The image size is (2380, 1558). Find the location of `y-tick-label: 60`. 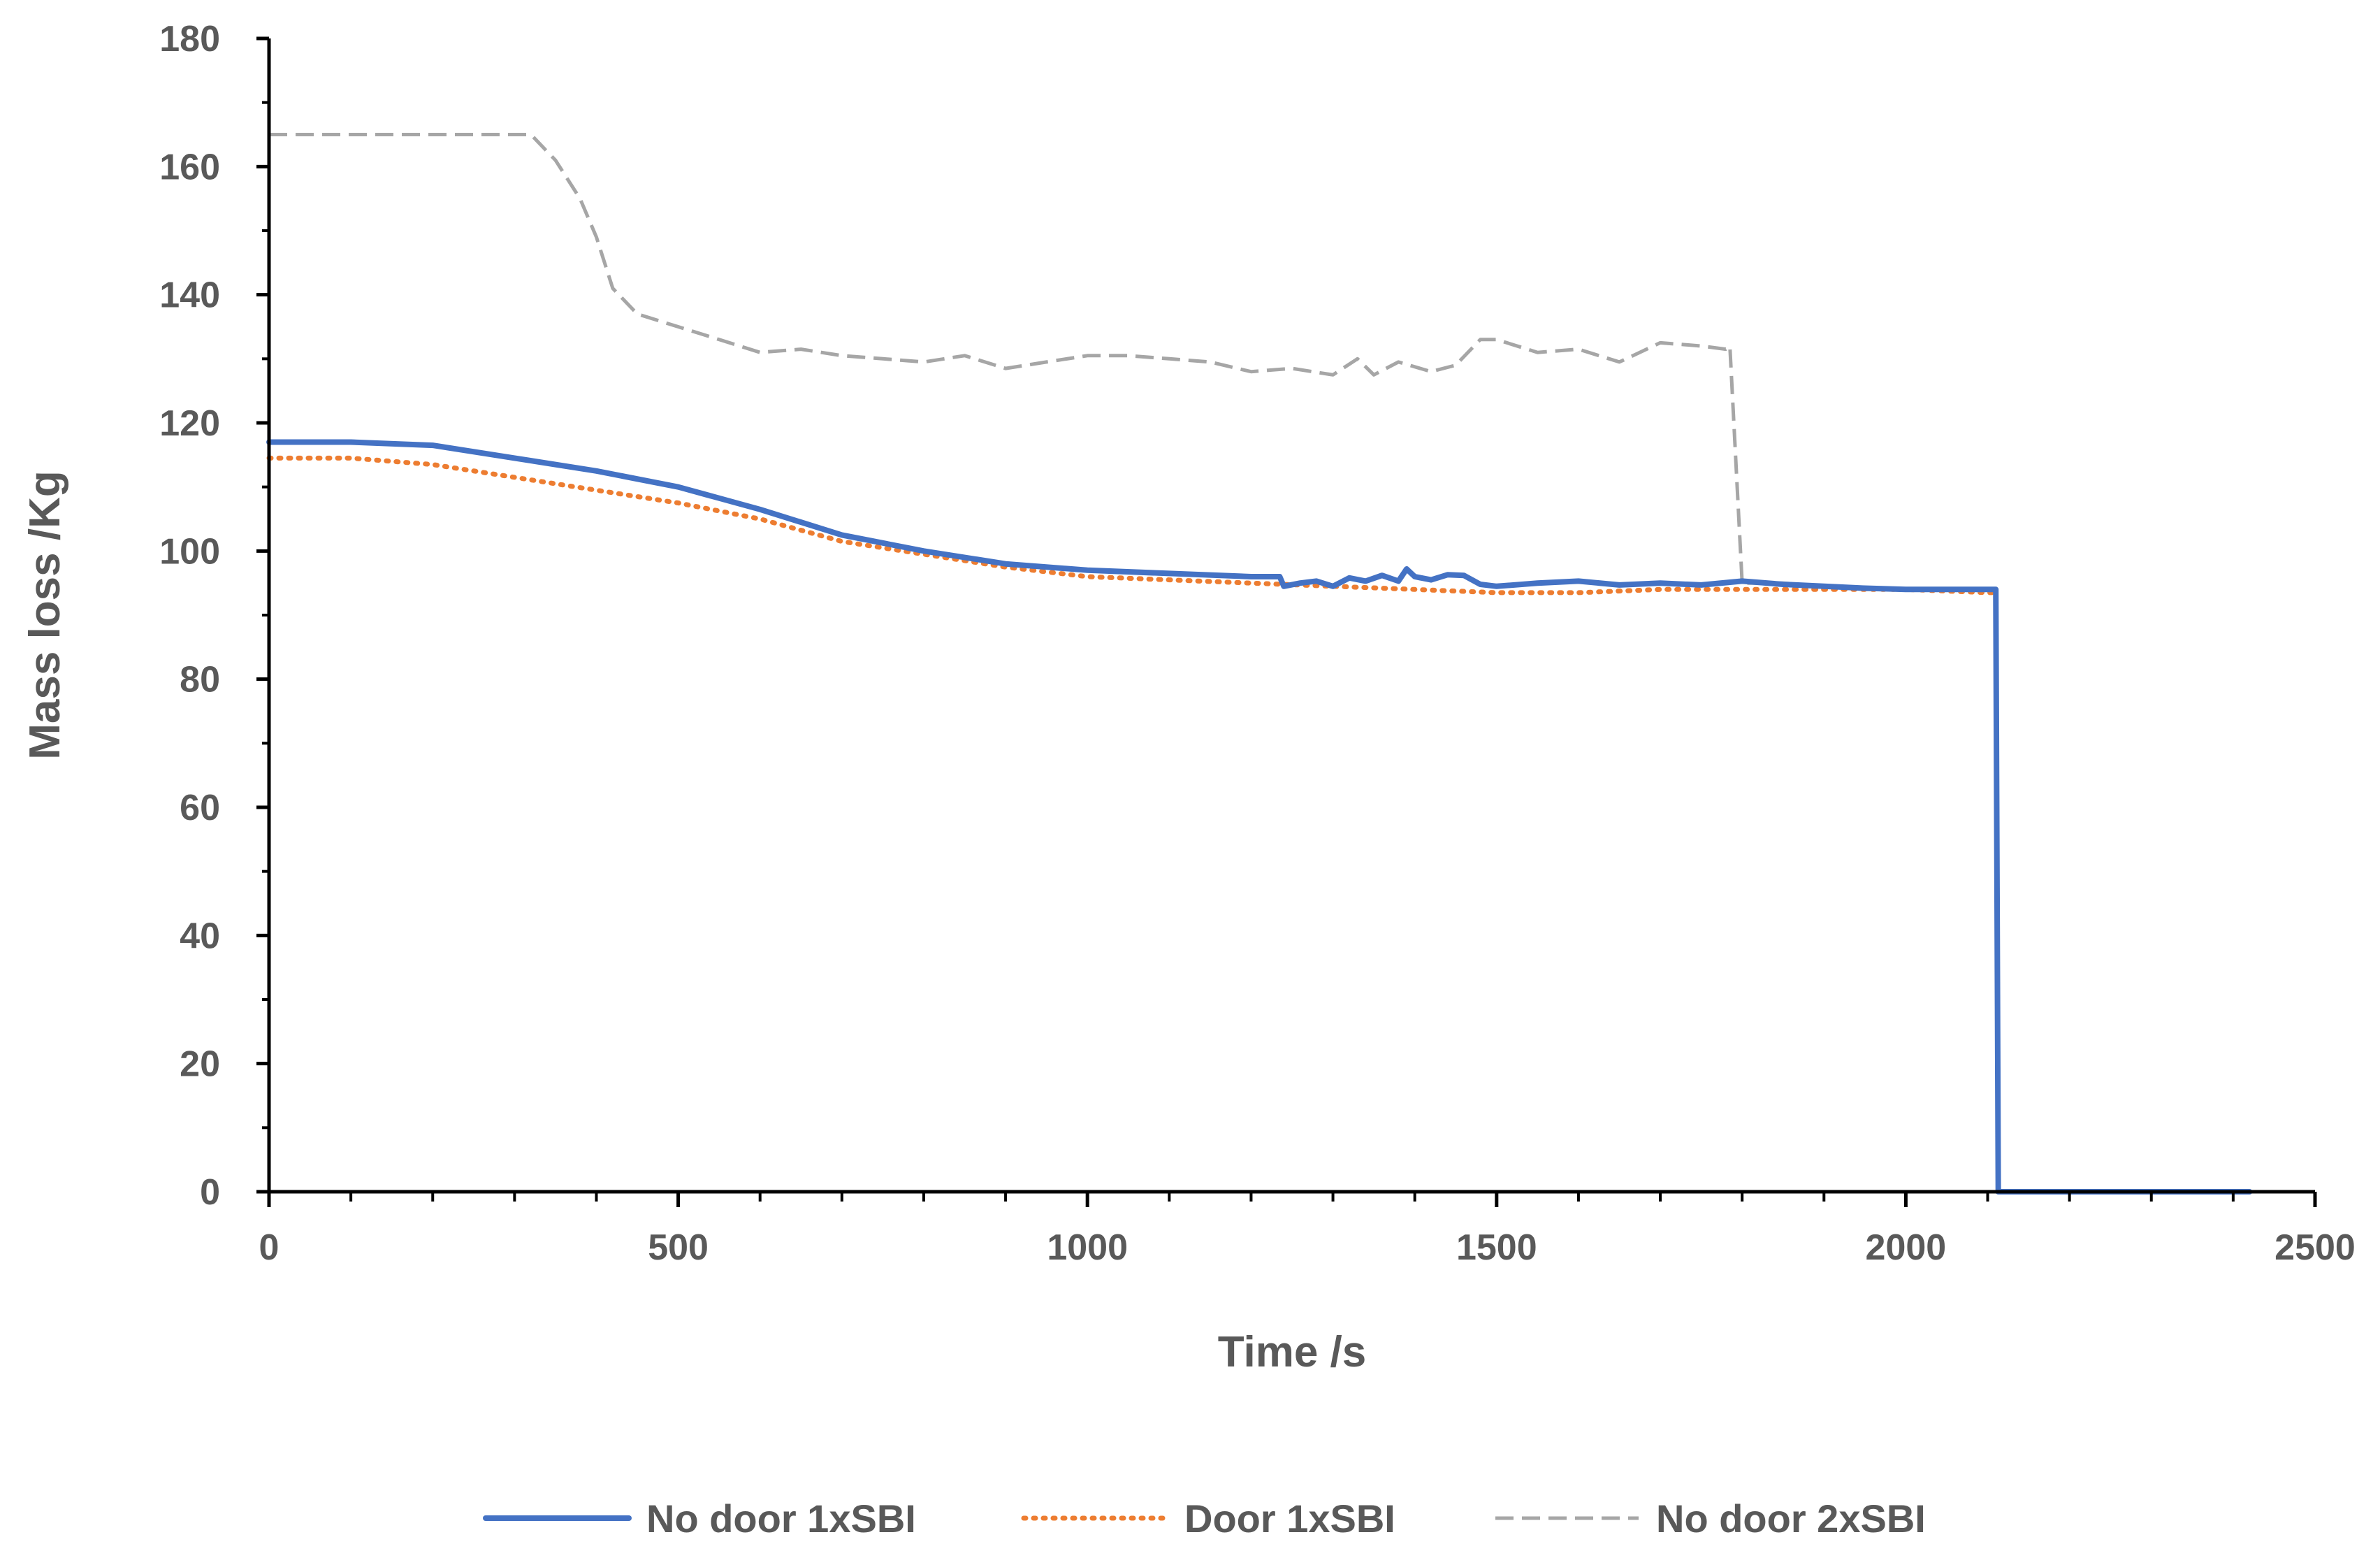

y-tick-label: 60 is located at coordinates (200, 808).